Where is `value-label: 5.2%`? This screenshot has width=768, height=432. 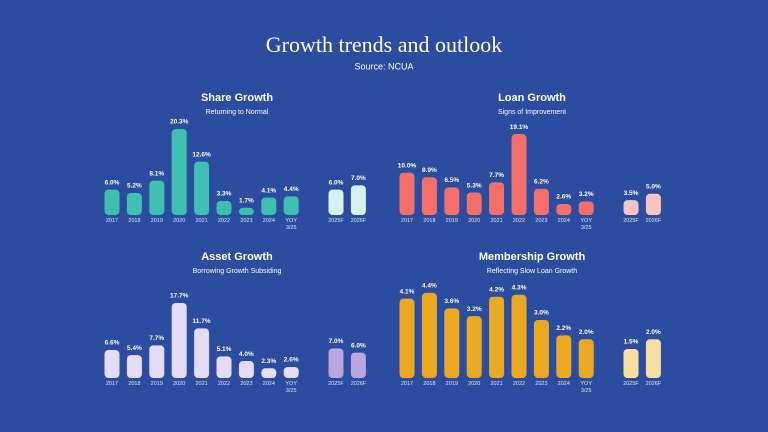 value-label: 5.2% is located at coordinates (134, 186).